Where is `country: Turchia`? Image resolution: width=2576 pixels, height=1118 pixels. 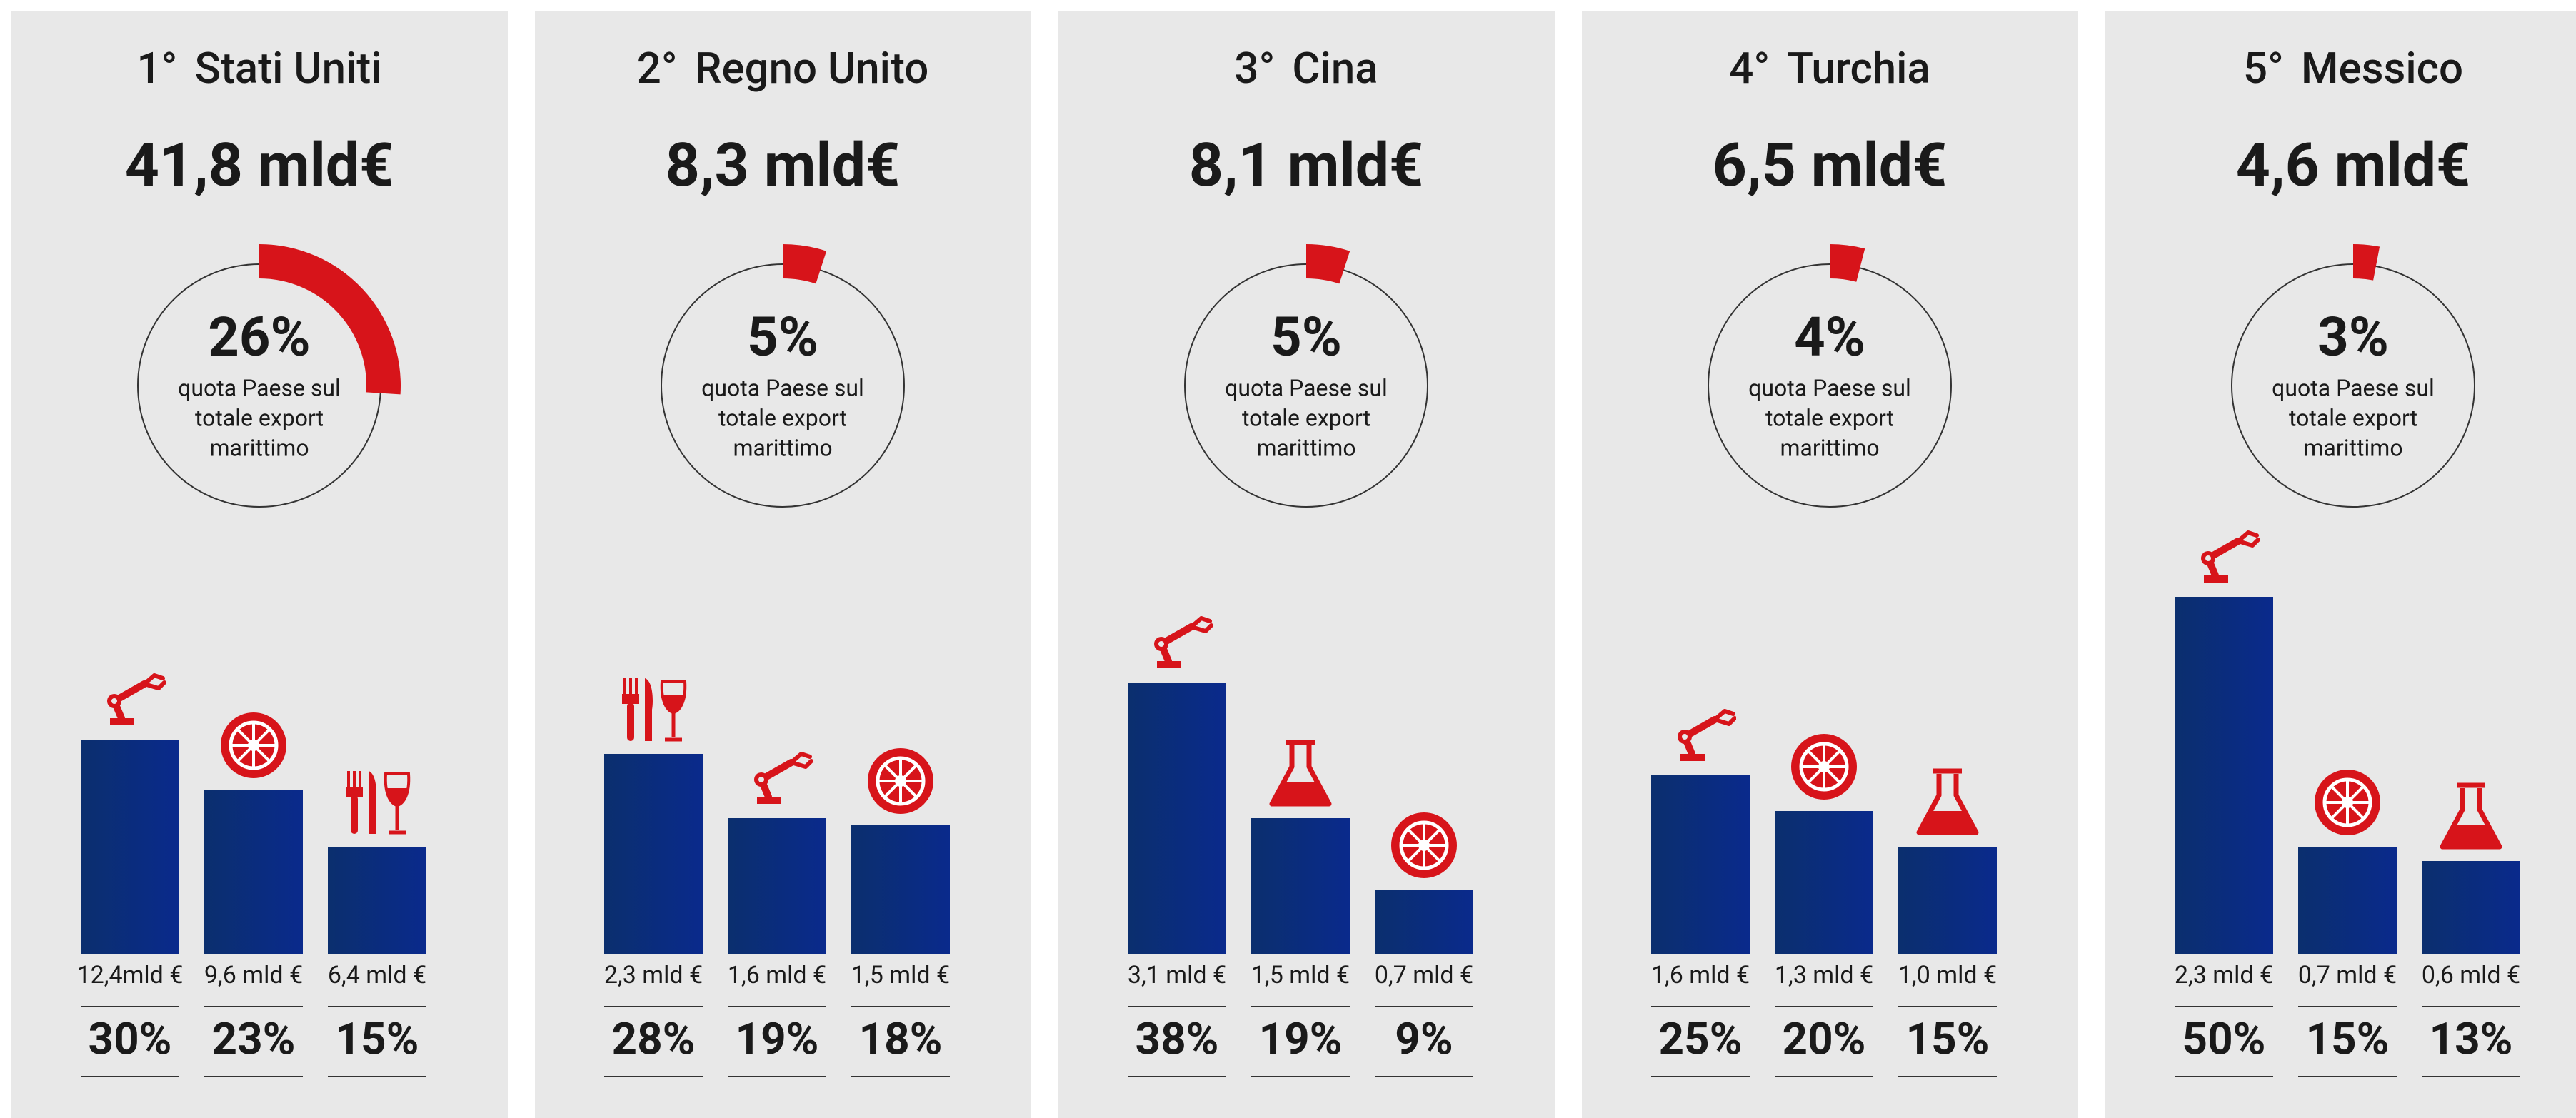 country: Turchia is located at coordinates (1858, 68).